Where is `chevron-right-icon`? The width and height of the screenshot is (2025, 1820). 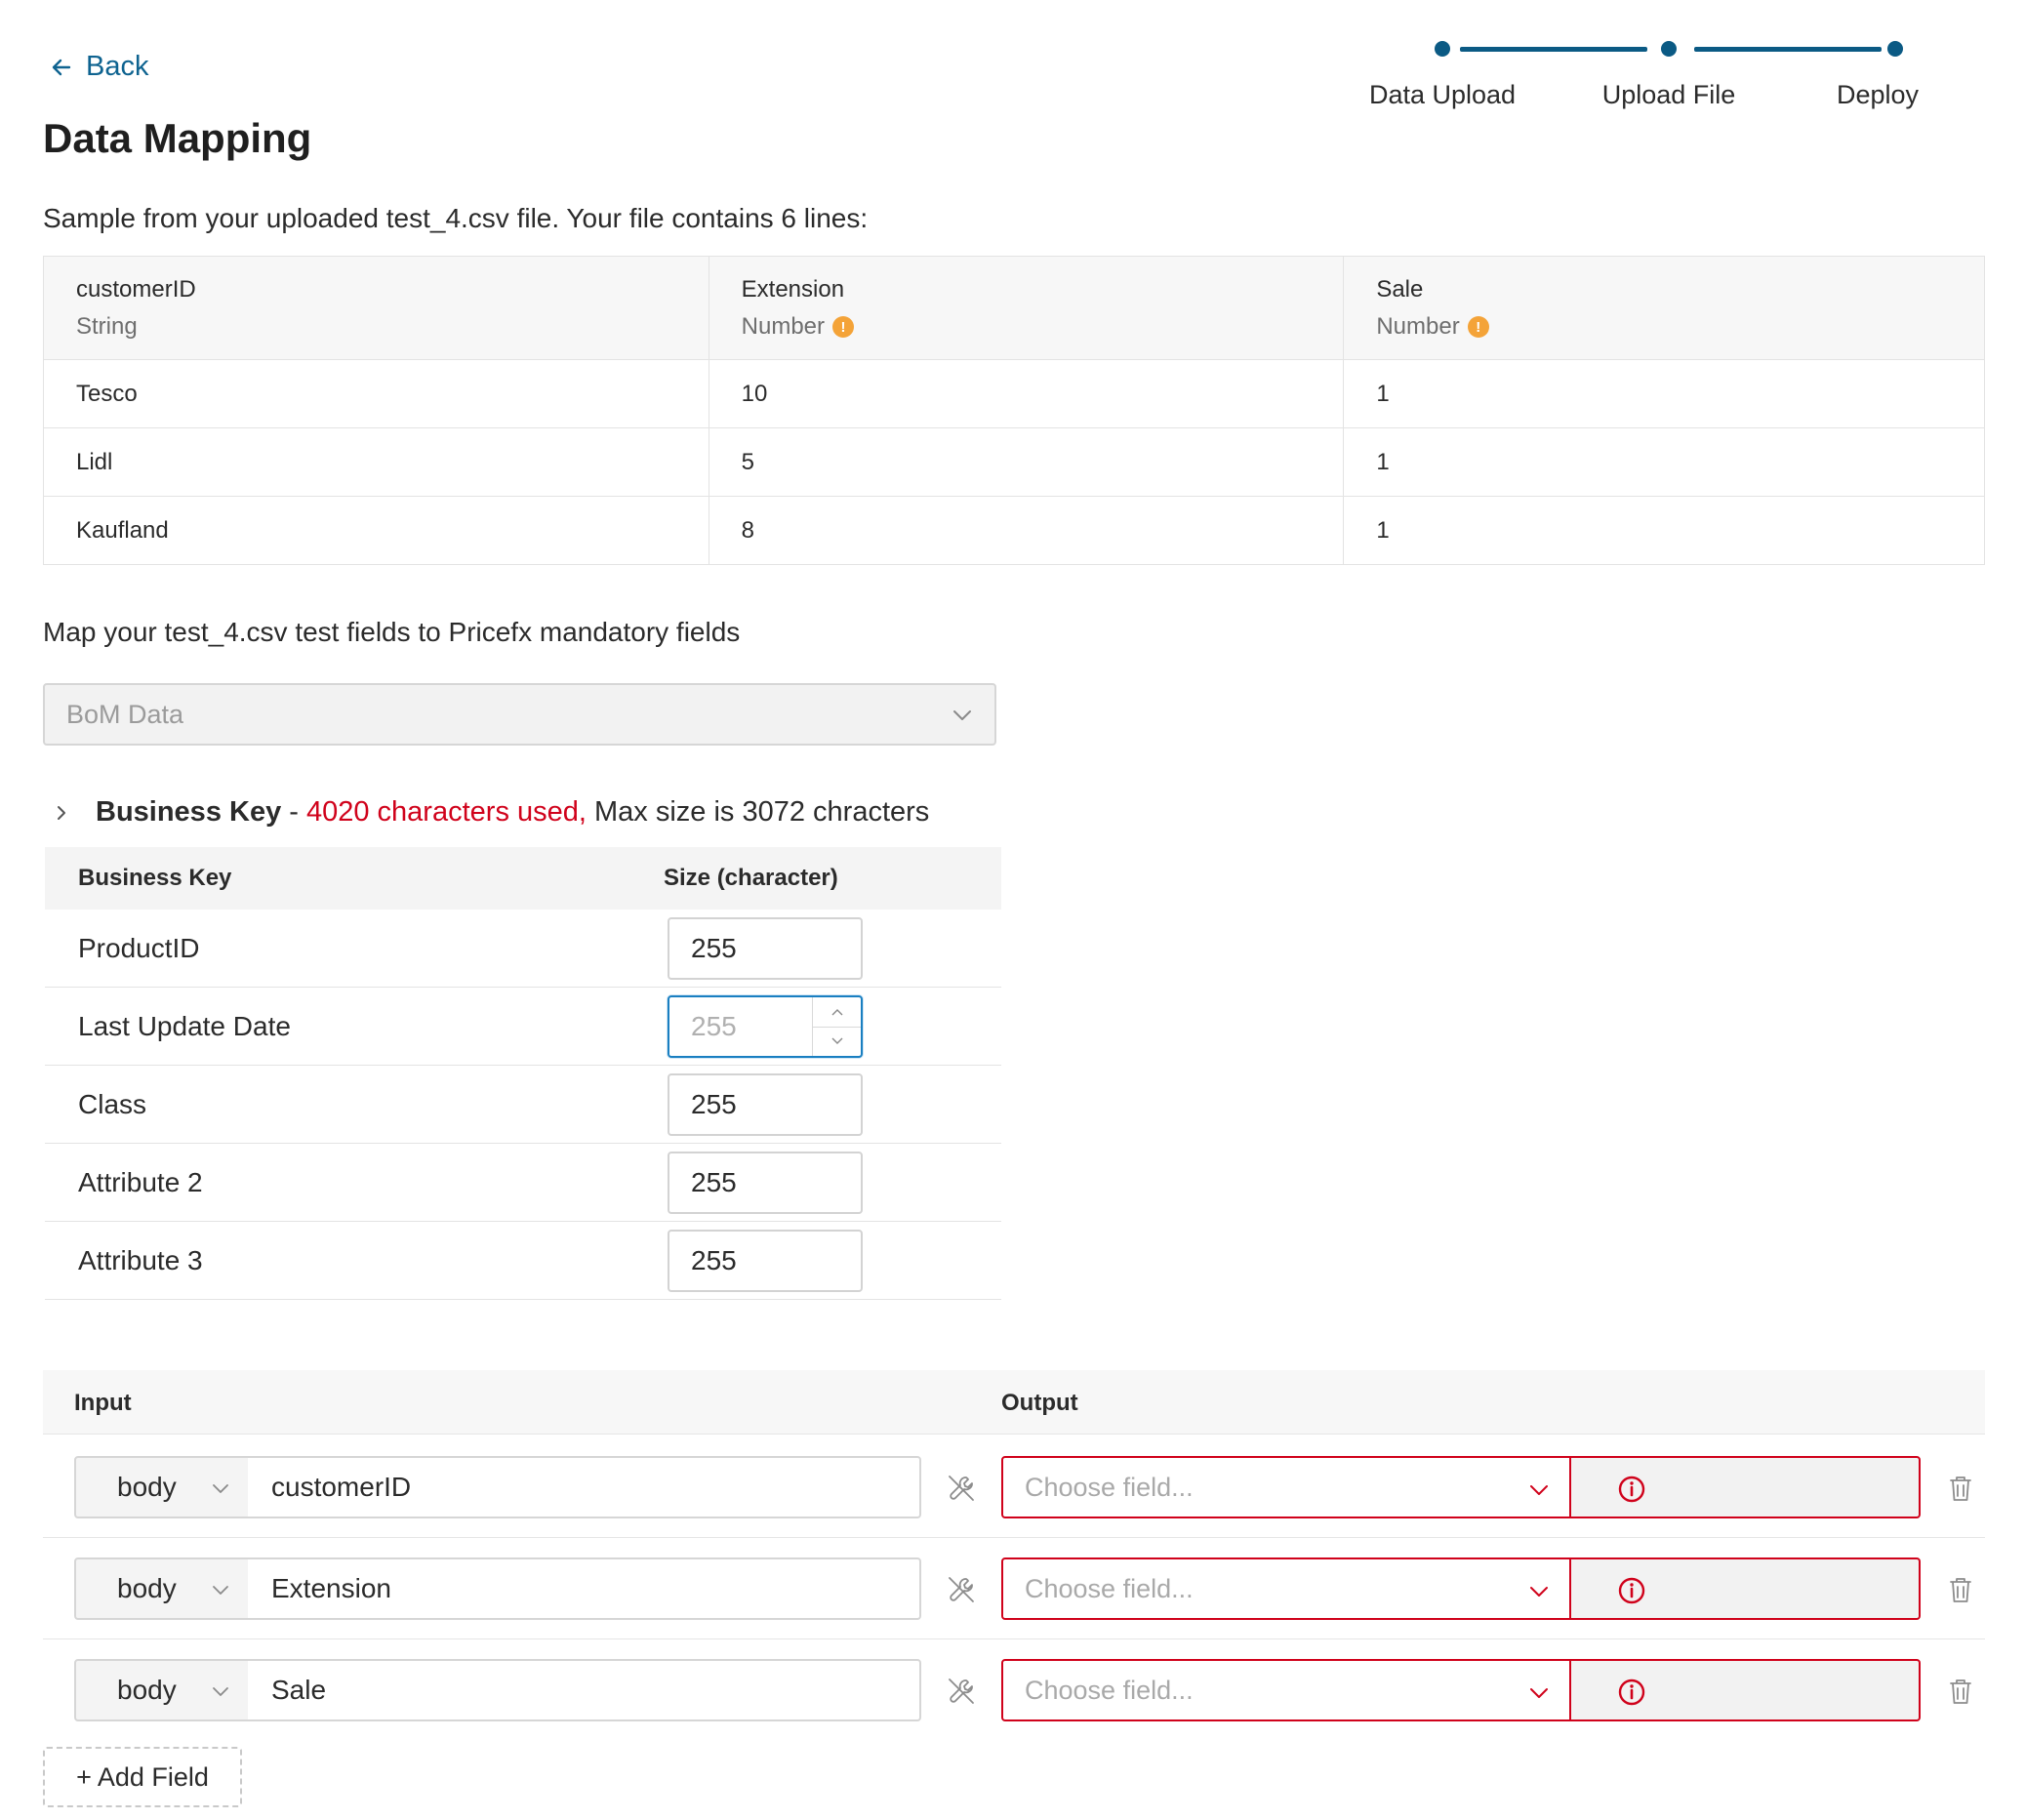 chevron-right-icon is located at coordinates (62, 812).